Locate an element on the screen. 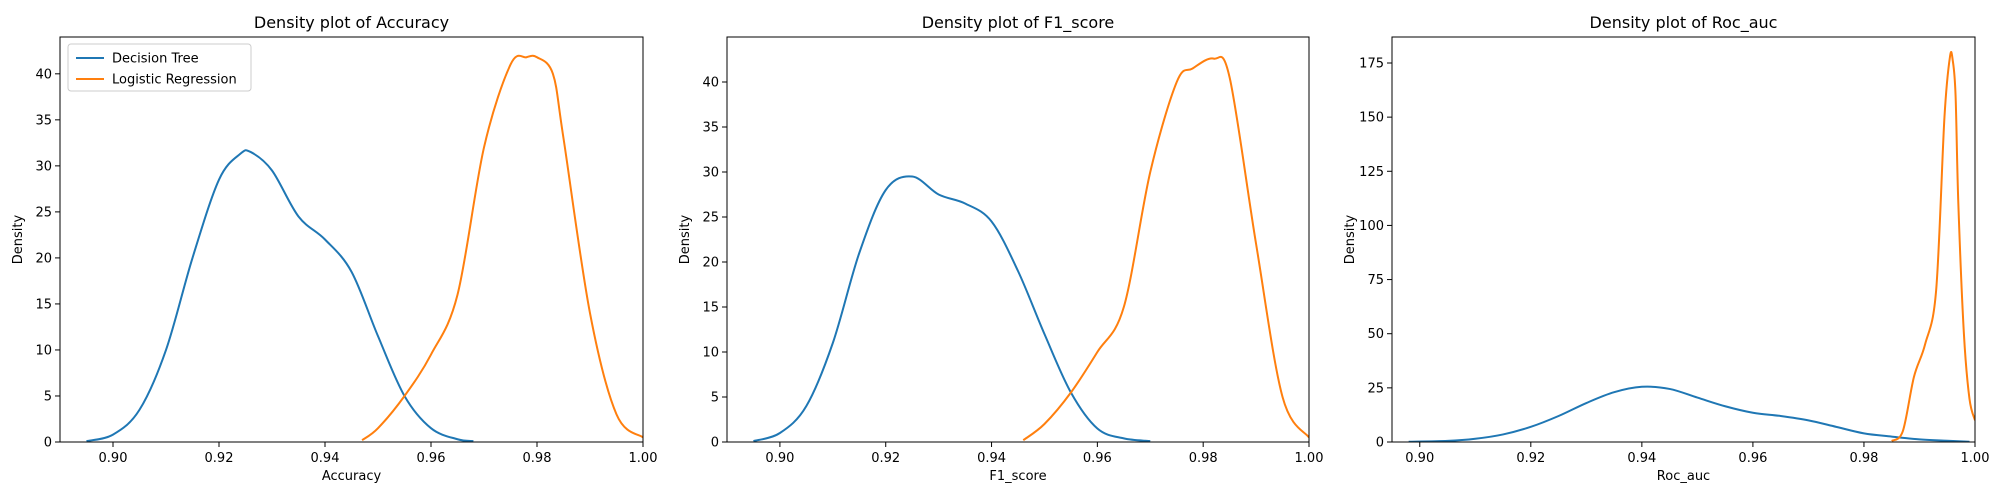 The image size is (2000, 500). y-tick-label: 100 is located at coordinates (1371, 226).